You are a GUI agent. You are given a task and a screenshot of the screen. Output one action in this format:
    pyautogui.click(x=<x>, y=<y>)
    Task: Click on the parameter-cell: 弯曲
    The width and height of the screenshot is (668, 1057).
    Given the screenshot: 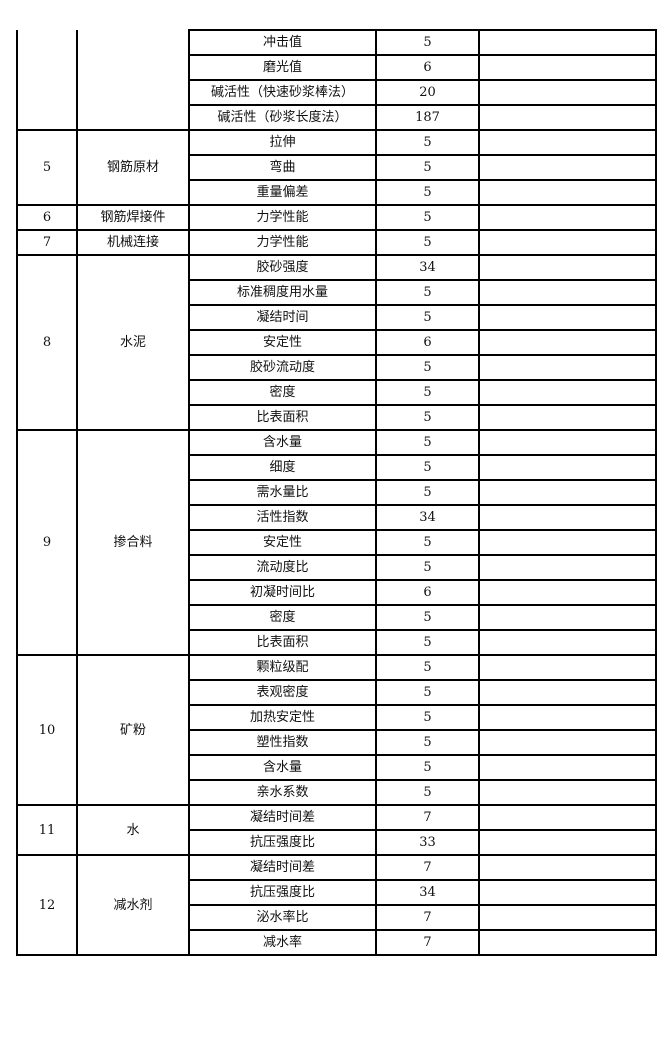 What is the action you would take?
    pyautogui.click(x=282, y=167)
    